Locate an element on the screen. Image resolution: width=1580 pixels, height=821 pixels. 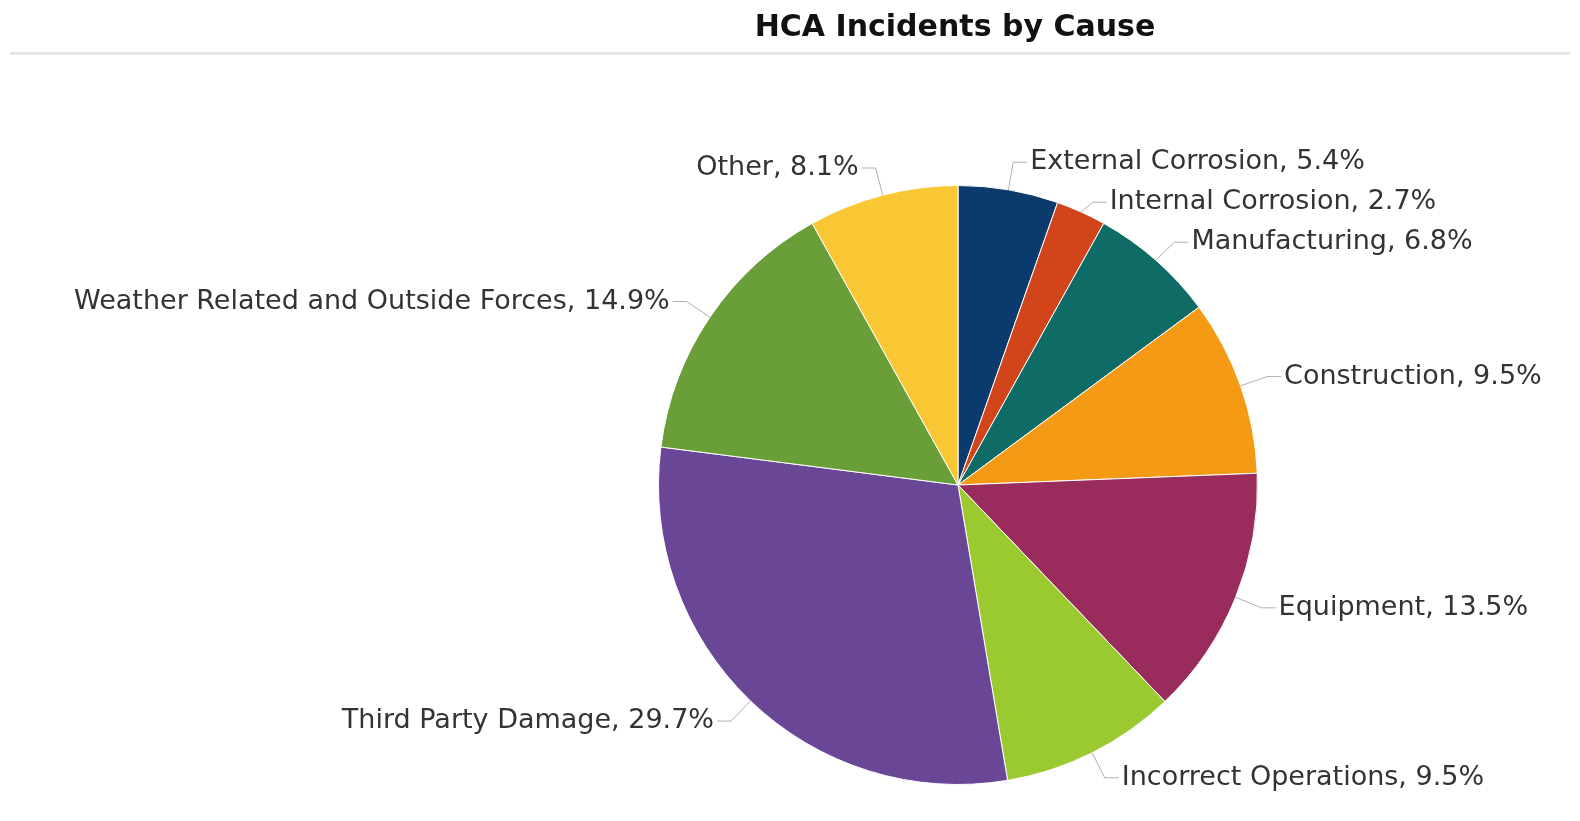
slice-label: Incorrect Operations, 9.5% is located at coordinates (1303, 775).